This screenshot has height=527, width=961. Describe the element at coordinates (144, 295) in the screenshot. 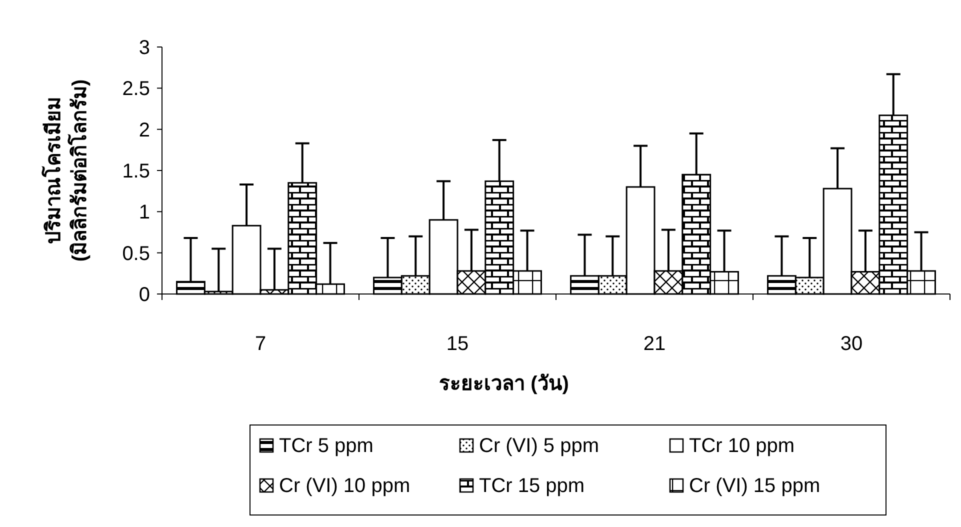

I see `y-tick-label: 0` at that location.